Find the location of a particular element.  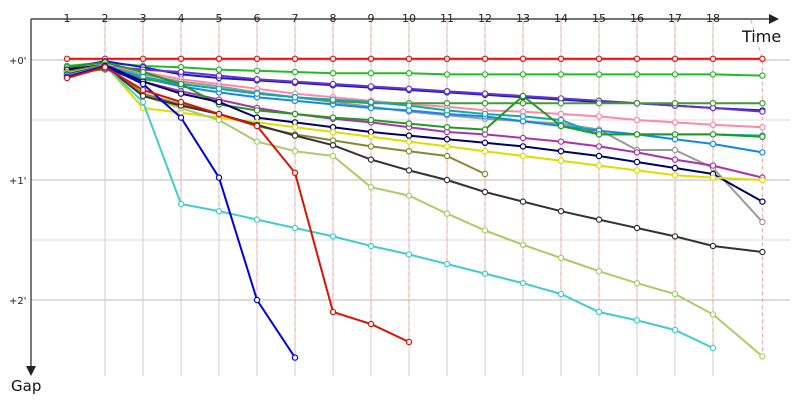

x-tick-label: 3 is located at coordinates (143, 18).